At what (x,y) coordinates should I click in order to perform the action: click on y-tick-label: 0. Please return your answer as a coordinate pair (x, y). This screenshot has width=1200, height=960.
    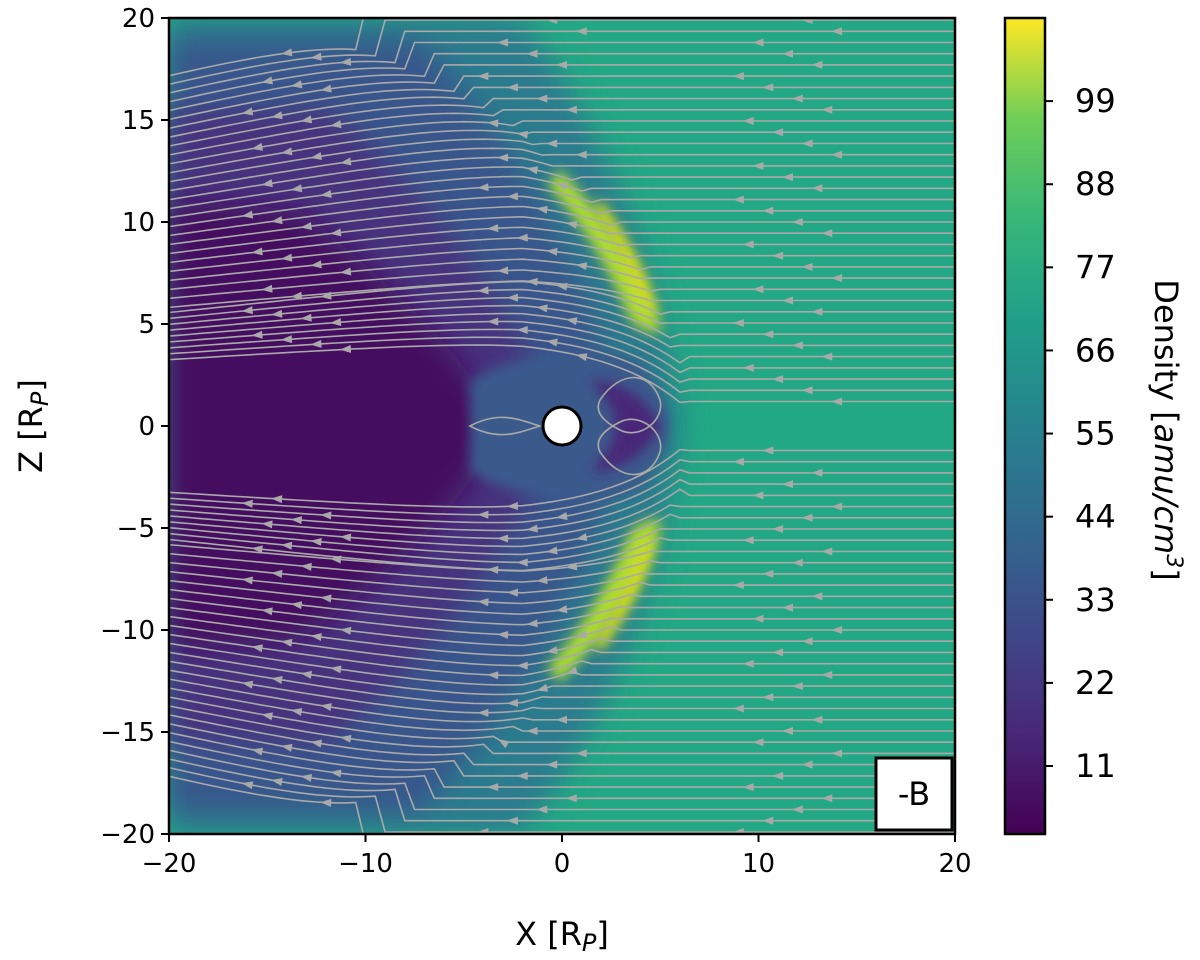
    Looking at the image, I should click on (146, 427).